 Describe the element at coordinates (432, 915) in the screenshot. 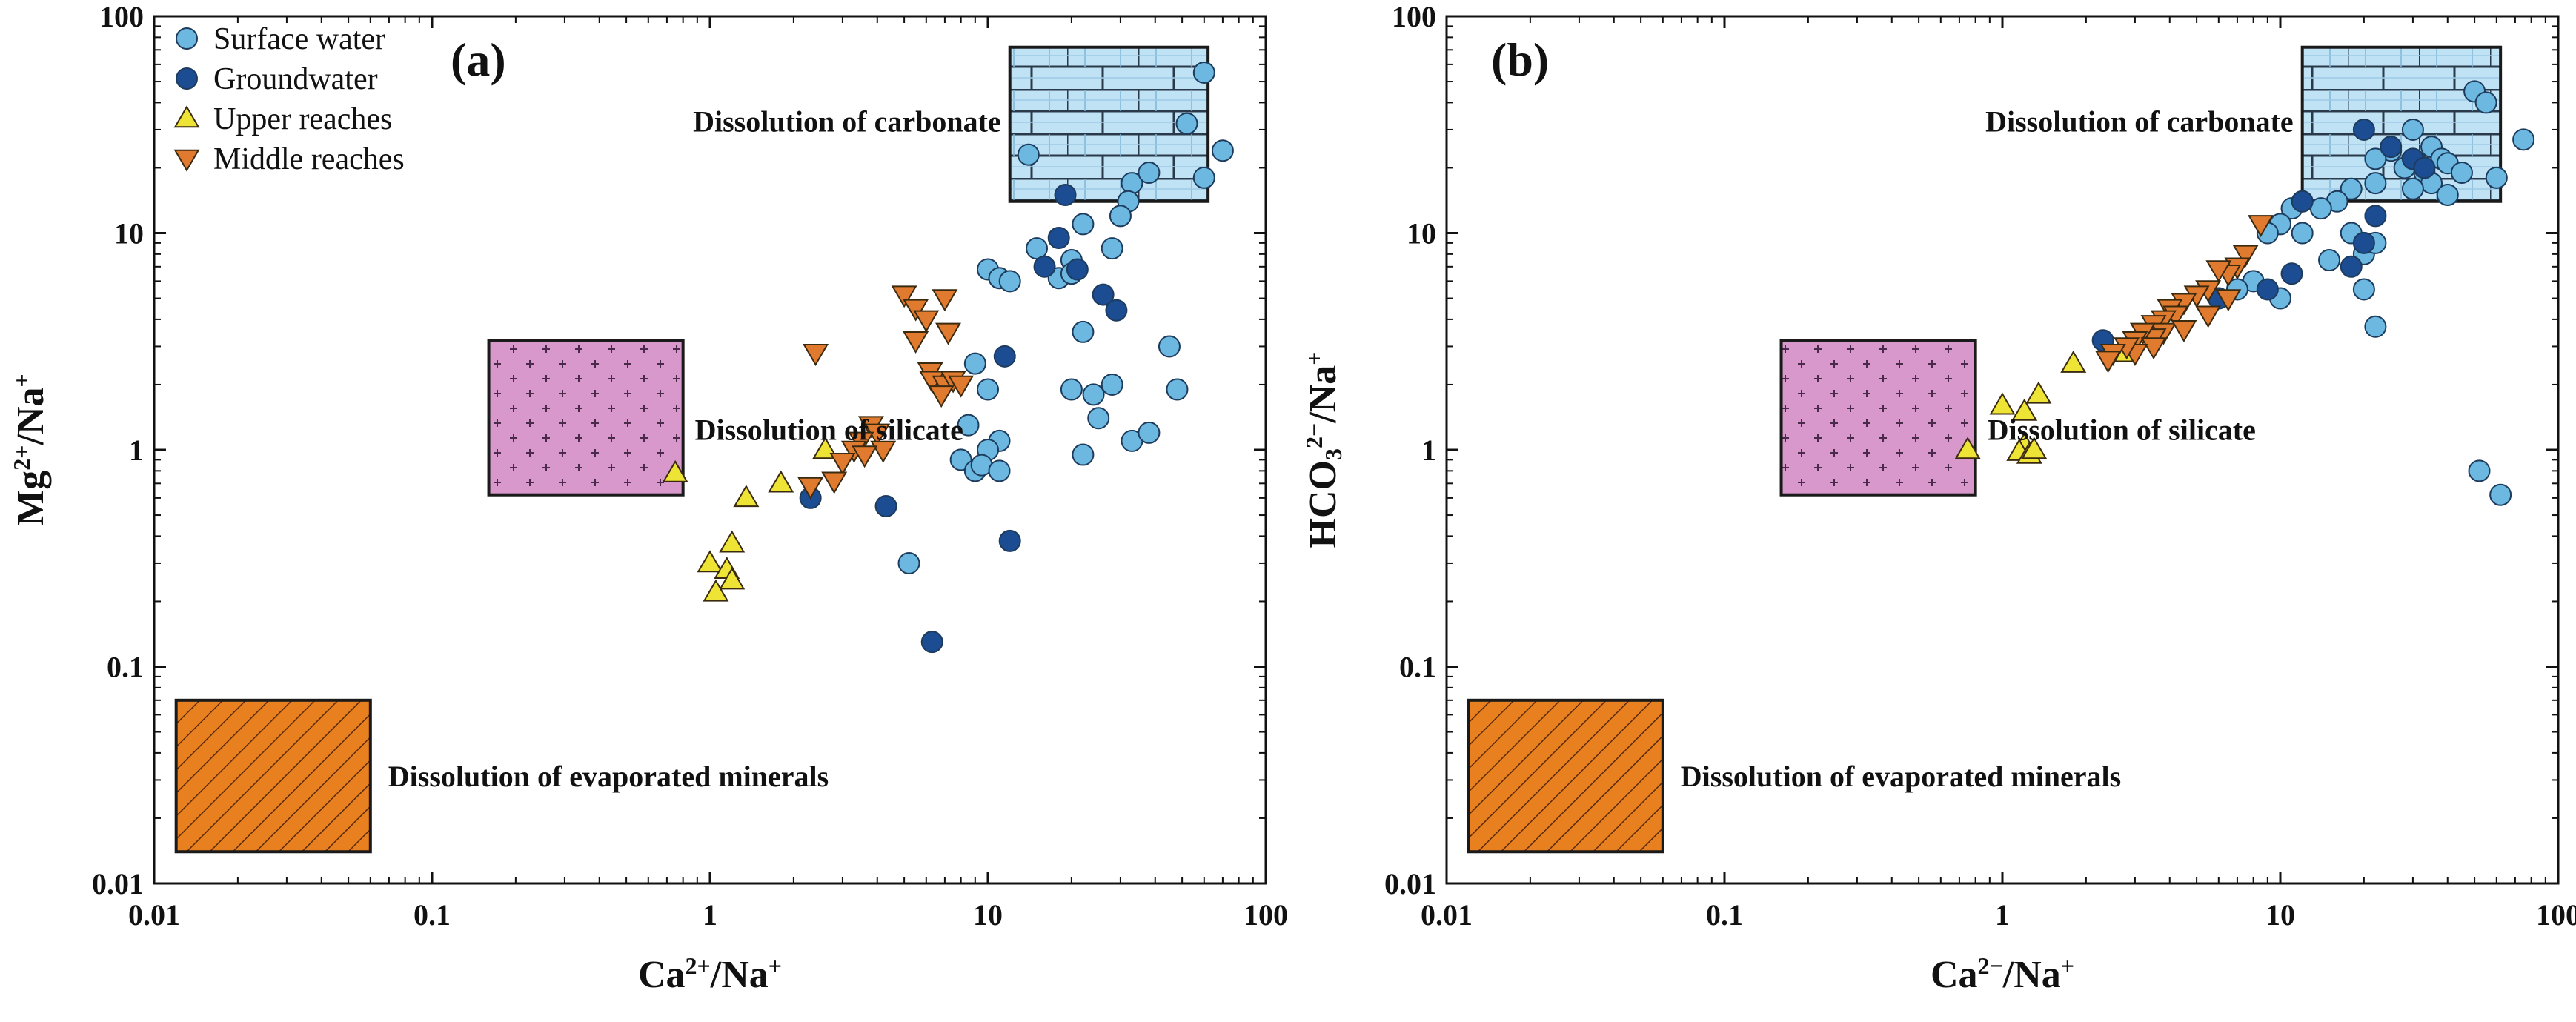

I see `x-tick-label: 0.1` at that location.